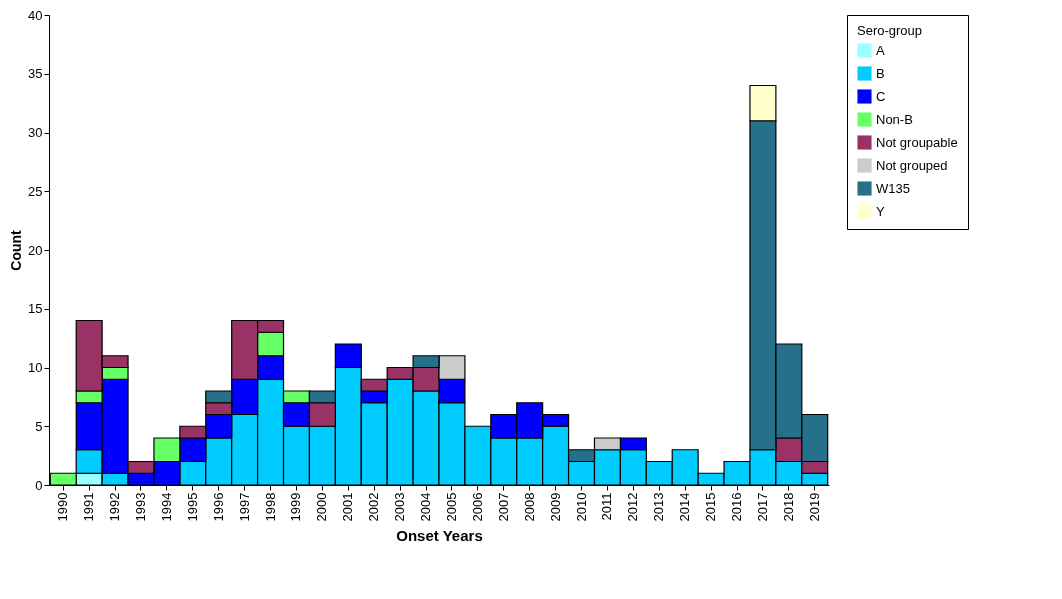 Image resolution: width=1062 pixels, height=599 pixels. What do you see at coordinates (894, 119) in the screenshot?
I see `legend-label: Non-B` at bounding box center [894, 119].